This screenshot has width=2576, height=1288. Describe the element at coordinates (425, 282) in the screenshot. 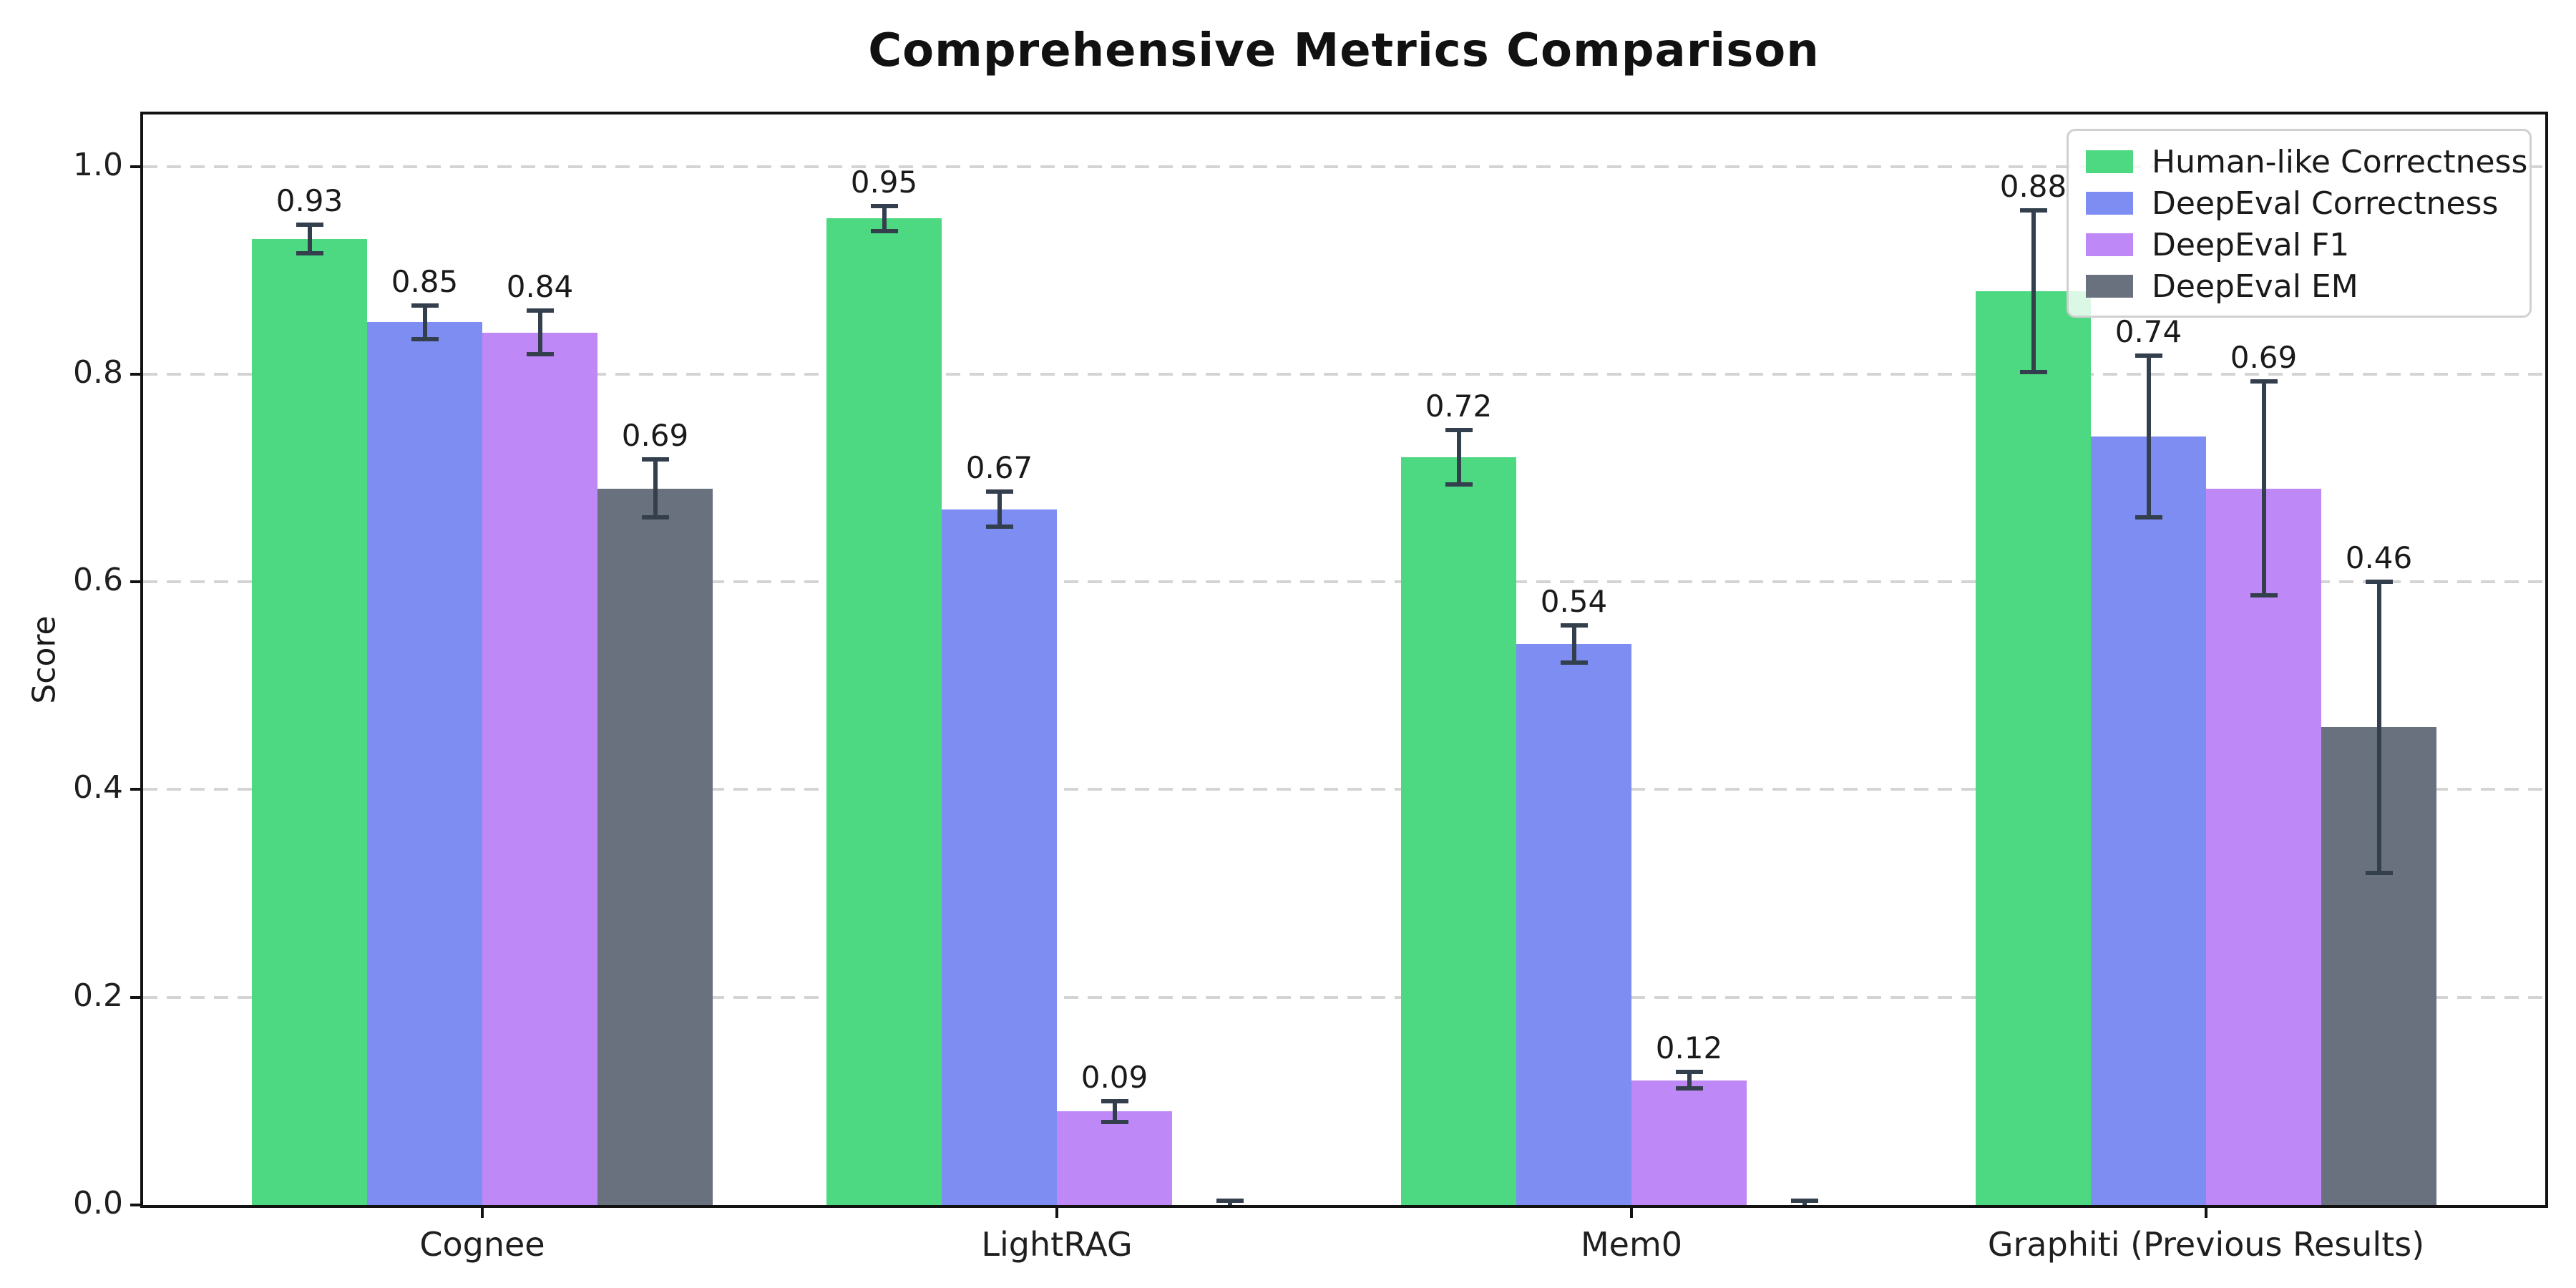

I see `bar-value-label: 0.85` at that location.